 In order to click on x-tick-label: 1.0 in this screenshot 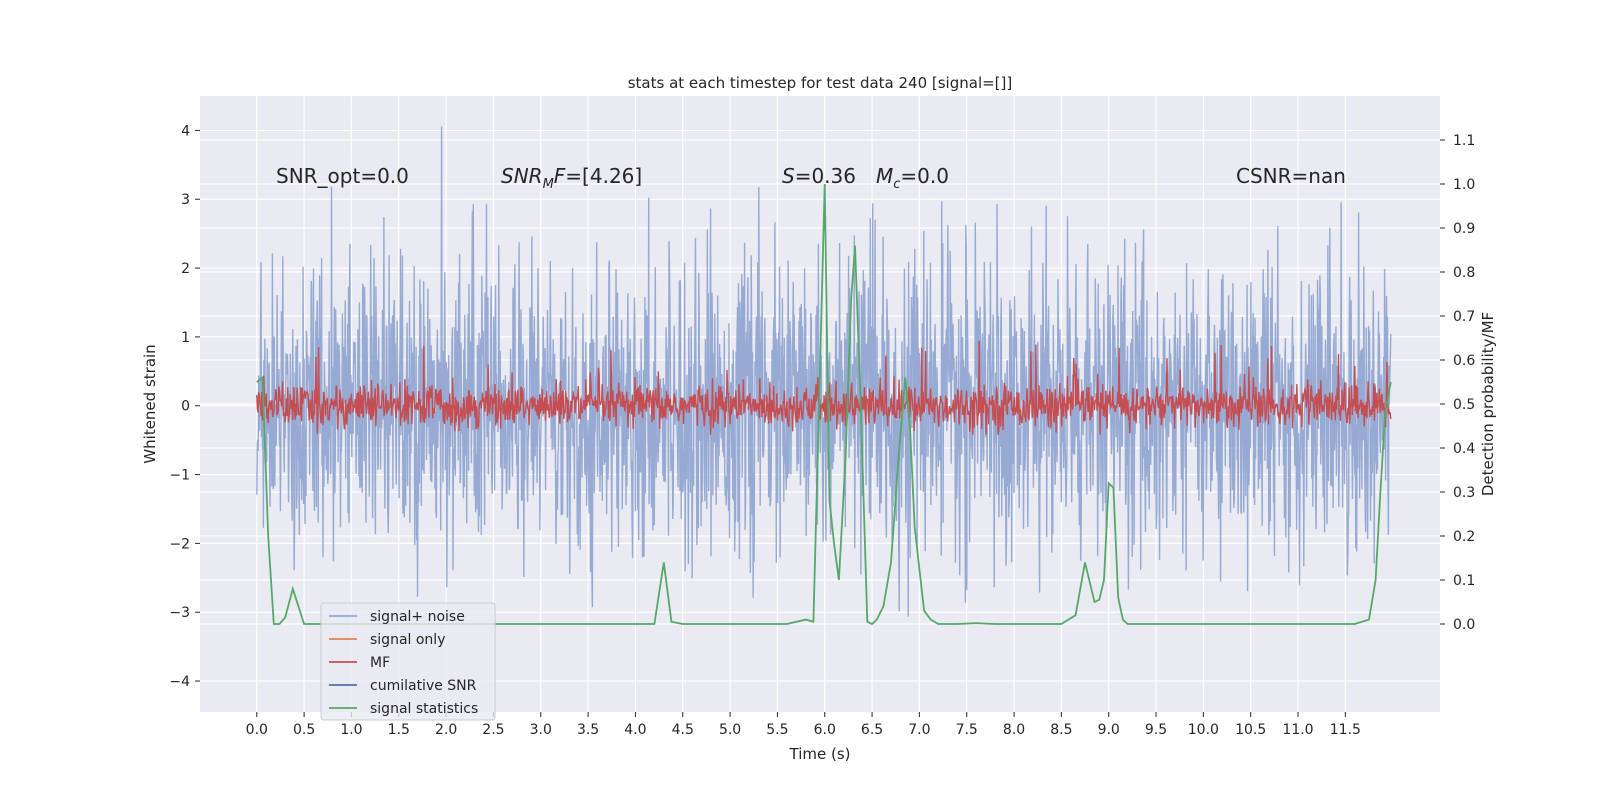, I will do `click(351, 730)`.